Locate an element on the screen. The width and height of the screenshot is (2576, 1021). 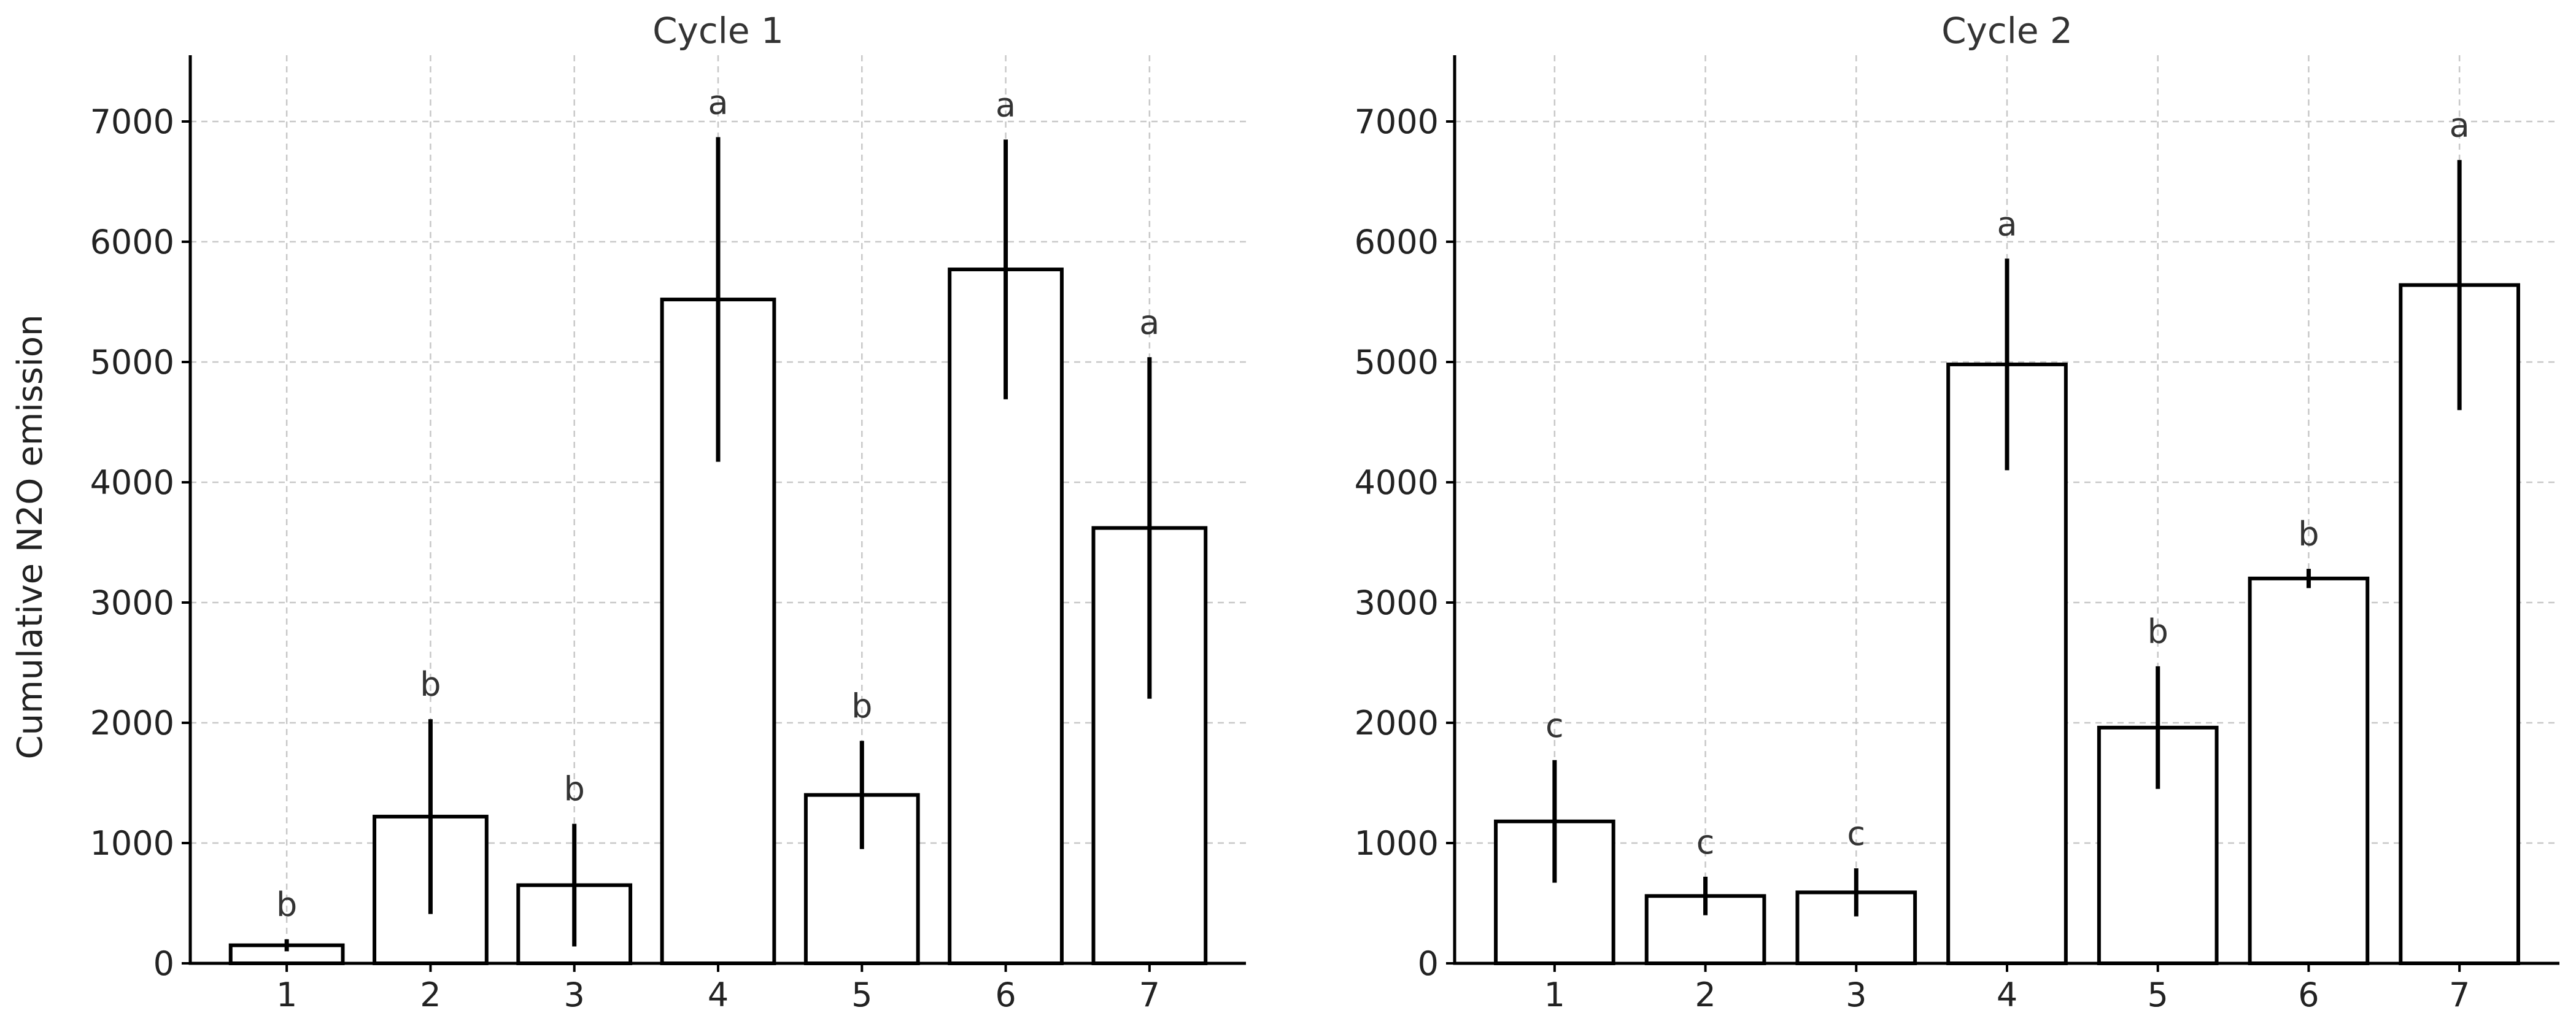
significance-label-c1-1: b is located at coordinates (286, 904).